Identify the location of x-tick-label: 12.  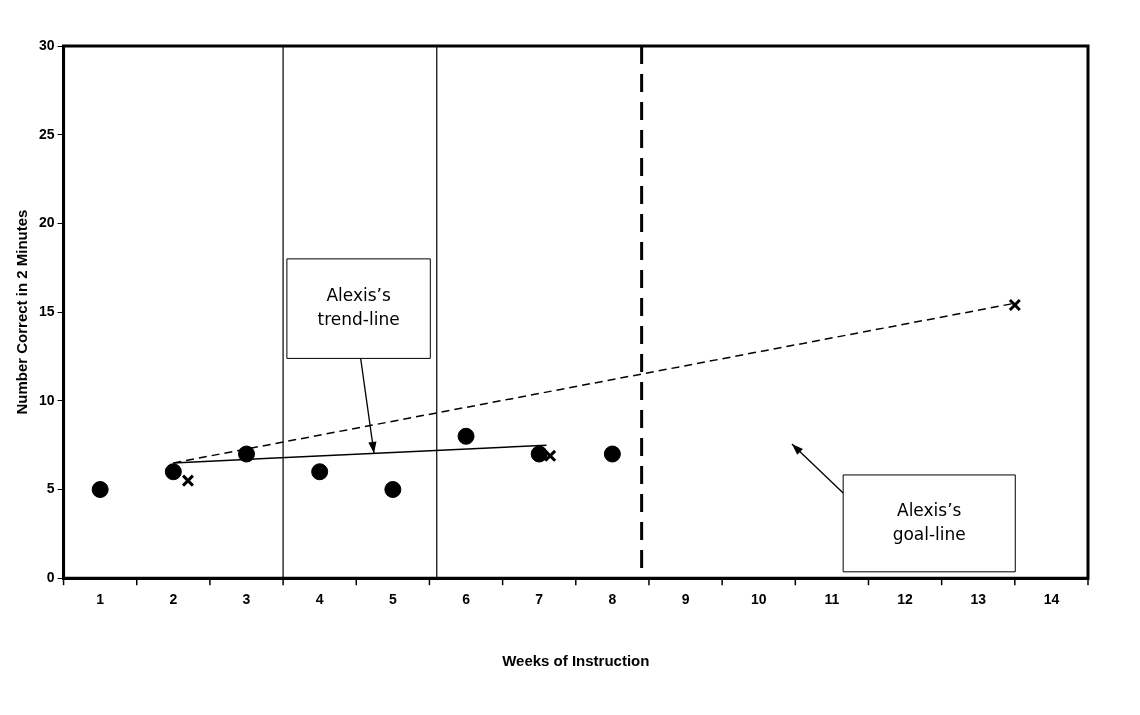
(905, 599).